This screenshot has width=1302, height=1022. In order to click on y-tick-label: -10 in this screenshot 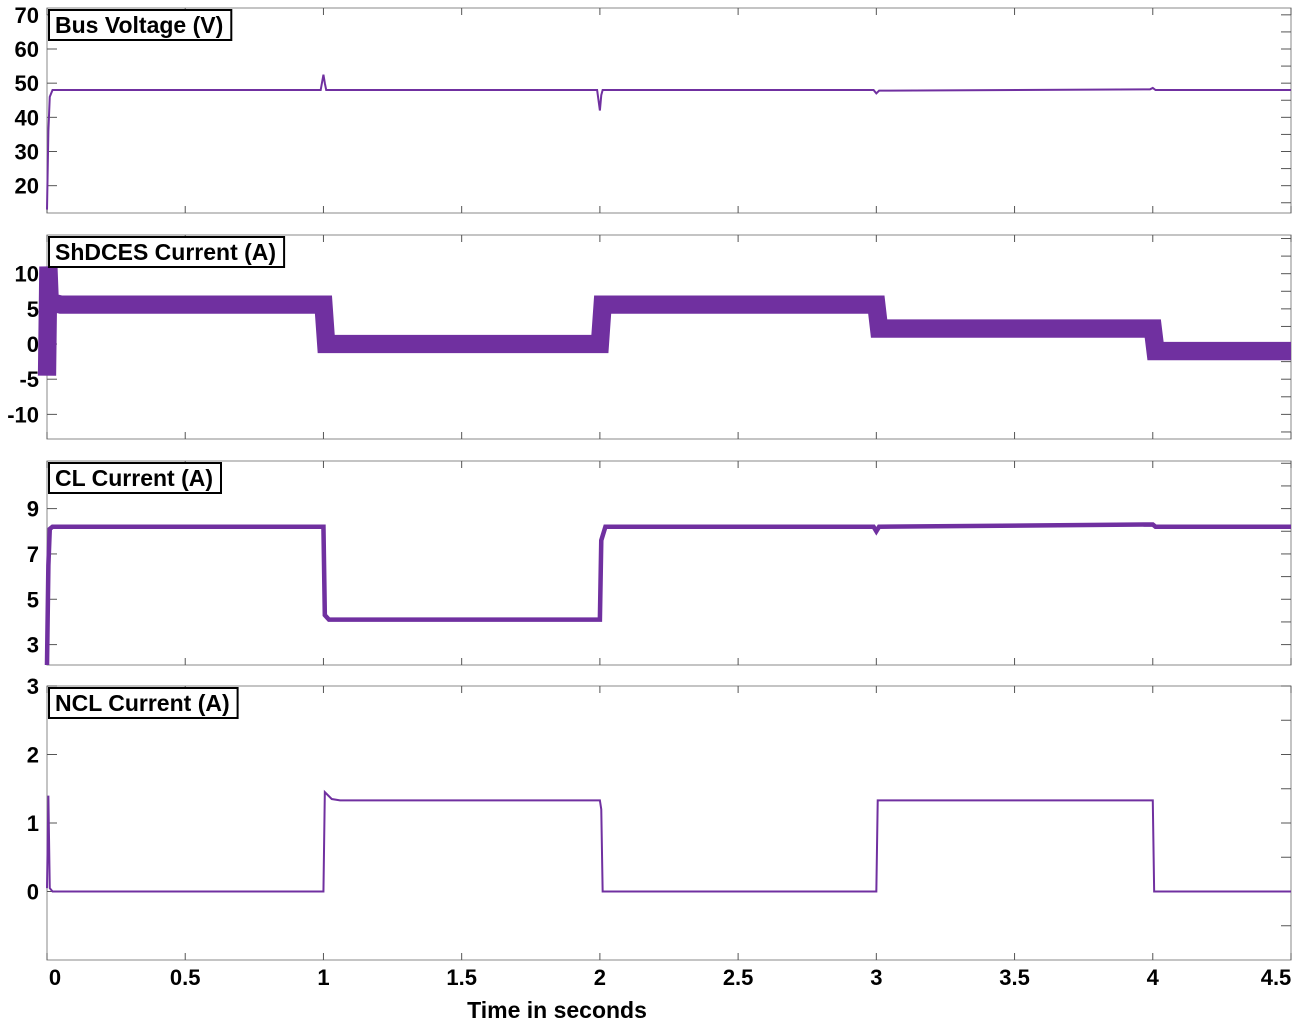, I will do `click(23, 414)`.